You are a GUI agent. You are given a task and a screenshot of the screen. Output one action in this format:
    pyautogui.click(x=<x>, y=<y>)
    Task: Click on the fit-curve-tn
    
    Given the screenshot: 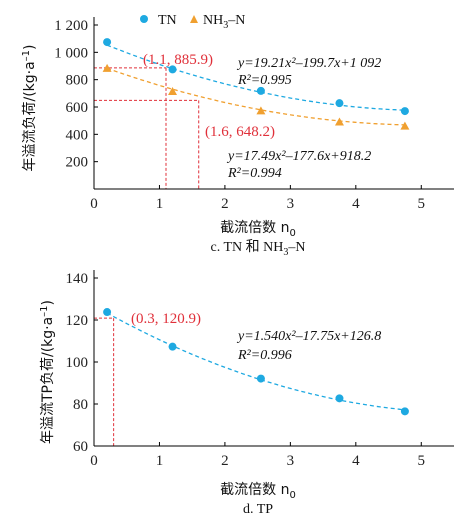 What is the action you would take?
    pyautogui.click(x=255, y=77)
    